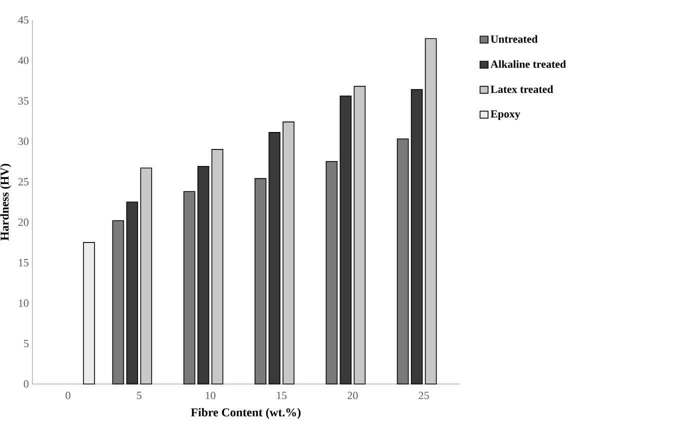 The image size is (687, 445). I want to click on y-axis-title: Hardness (HV), so click(6, 202).